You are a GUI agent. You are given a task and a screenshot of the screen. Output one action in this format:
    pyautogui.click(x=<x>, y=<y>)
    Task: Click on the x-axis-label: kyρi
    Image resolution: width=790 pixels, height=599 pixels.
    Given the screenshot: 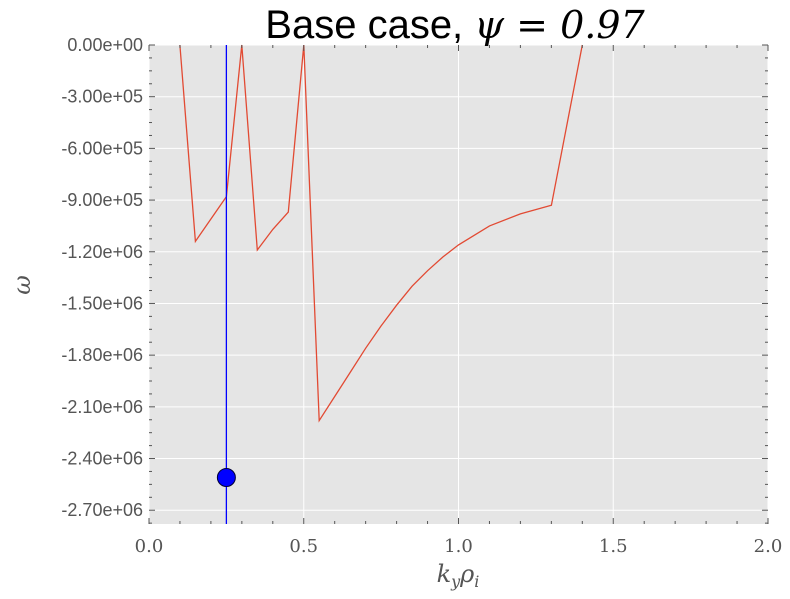 What is the action you would take?
    pyautogui.click(x=458, y=575)
    